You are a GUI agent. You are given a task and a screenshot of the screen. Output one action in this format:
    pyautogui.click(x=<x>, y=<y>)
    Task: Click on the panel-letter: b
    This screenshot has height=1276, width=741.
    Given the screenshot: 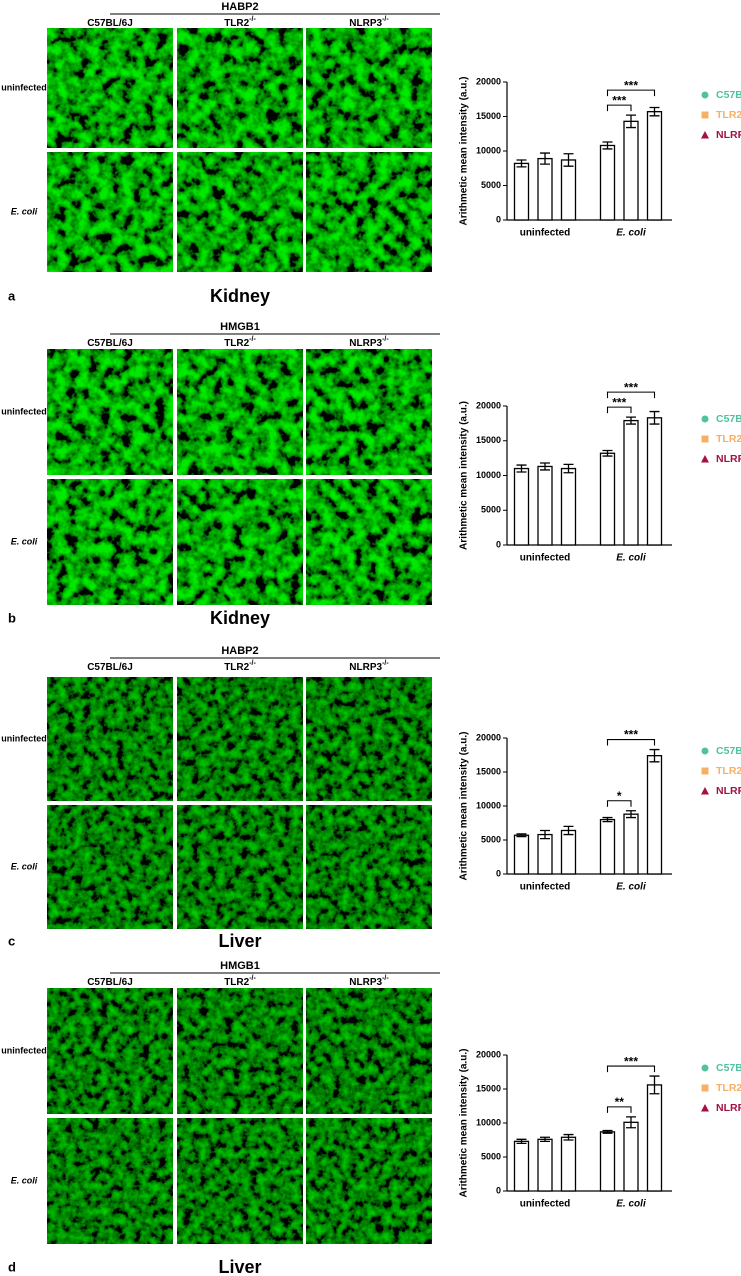 What is the action you would take?
    pyautogui.click(x=12, y=617)
    